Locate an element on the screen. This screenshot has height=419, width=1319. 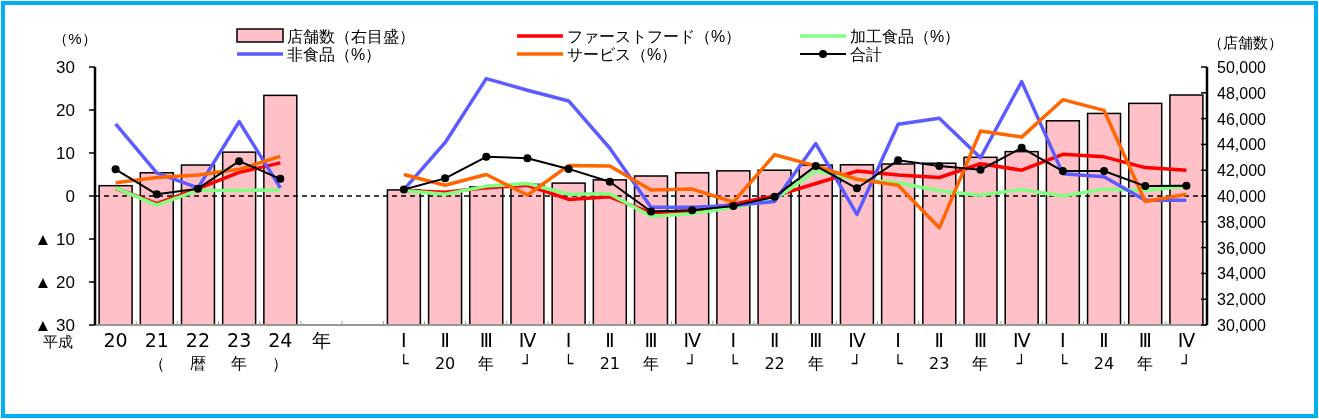
x-tick-label: 21 （ is located at coordinates (156, 351).